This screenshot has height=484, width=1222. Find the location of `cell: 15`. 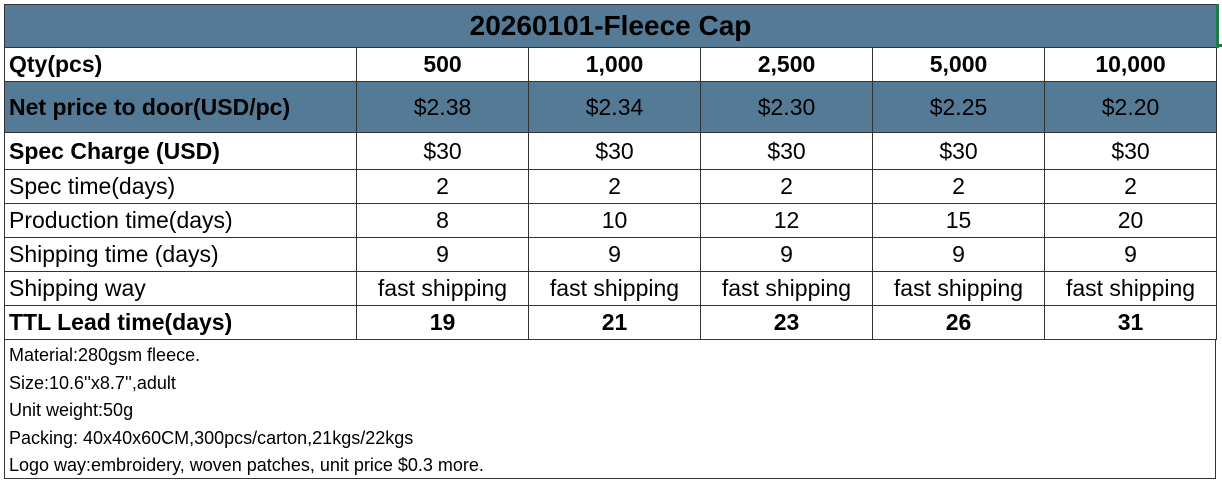

cell: 15 is located at coordinates (958, 220).